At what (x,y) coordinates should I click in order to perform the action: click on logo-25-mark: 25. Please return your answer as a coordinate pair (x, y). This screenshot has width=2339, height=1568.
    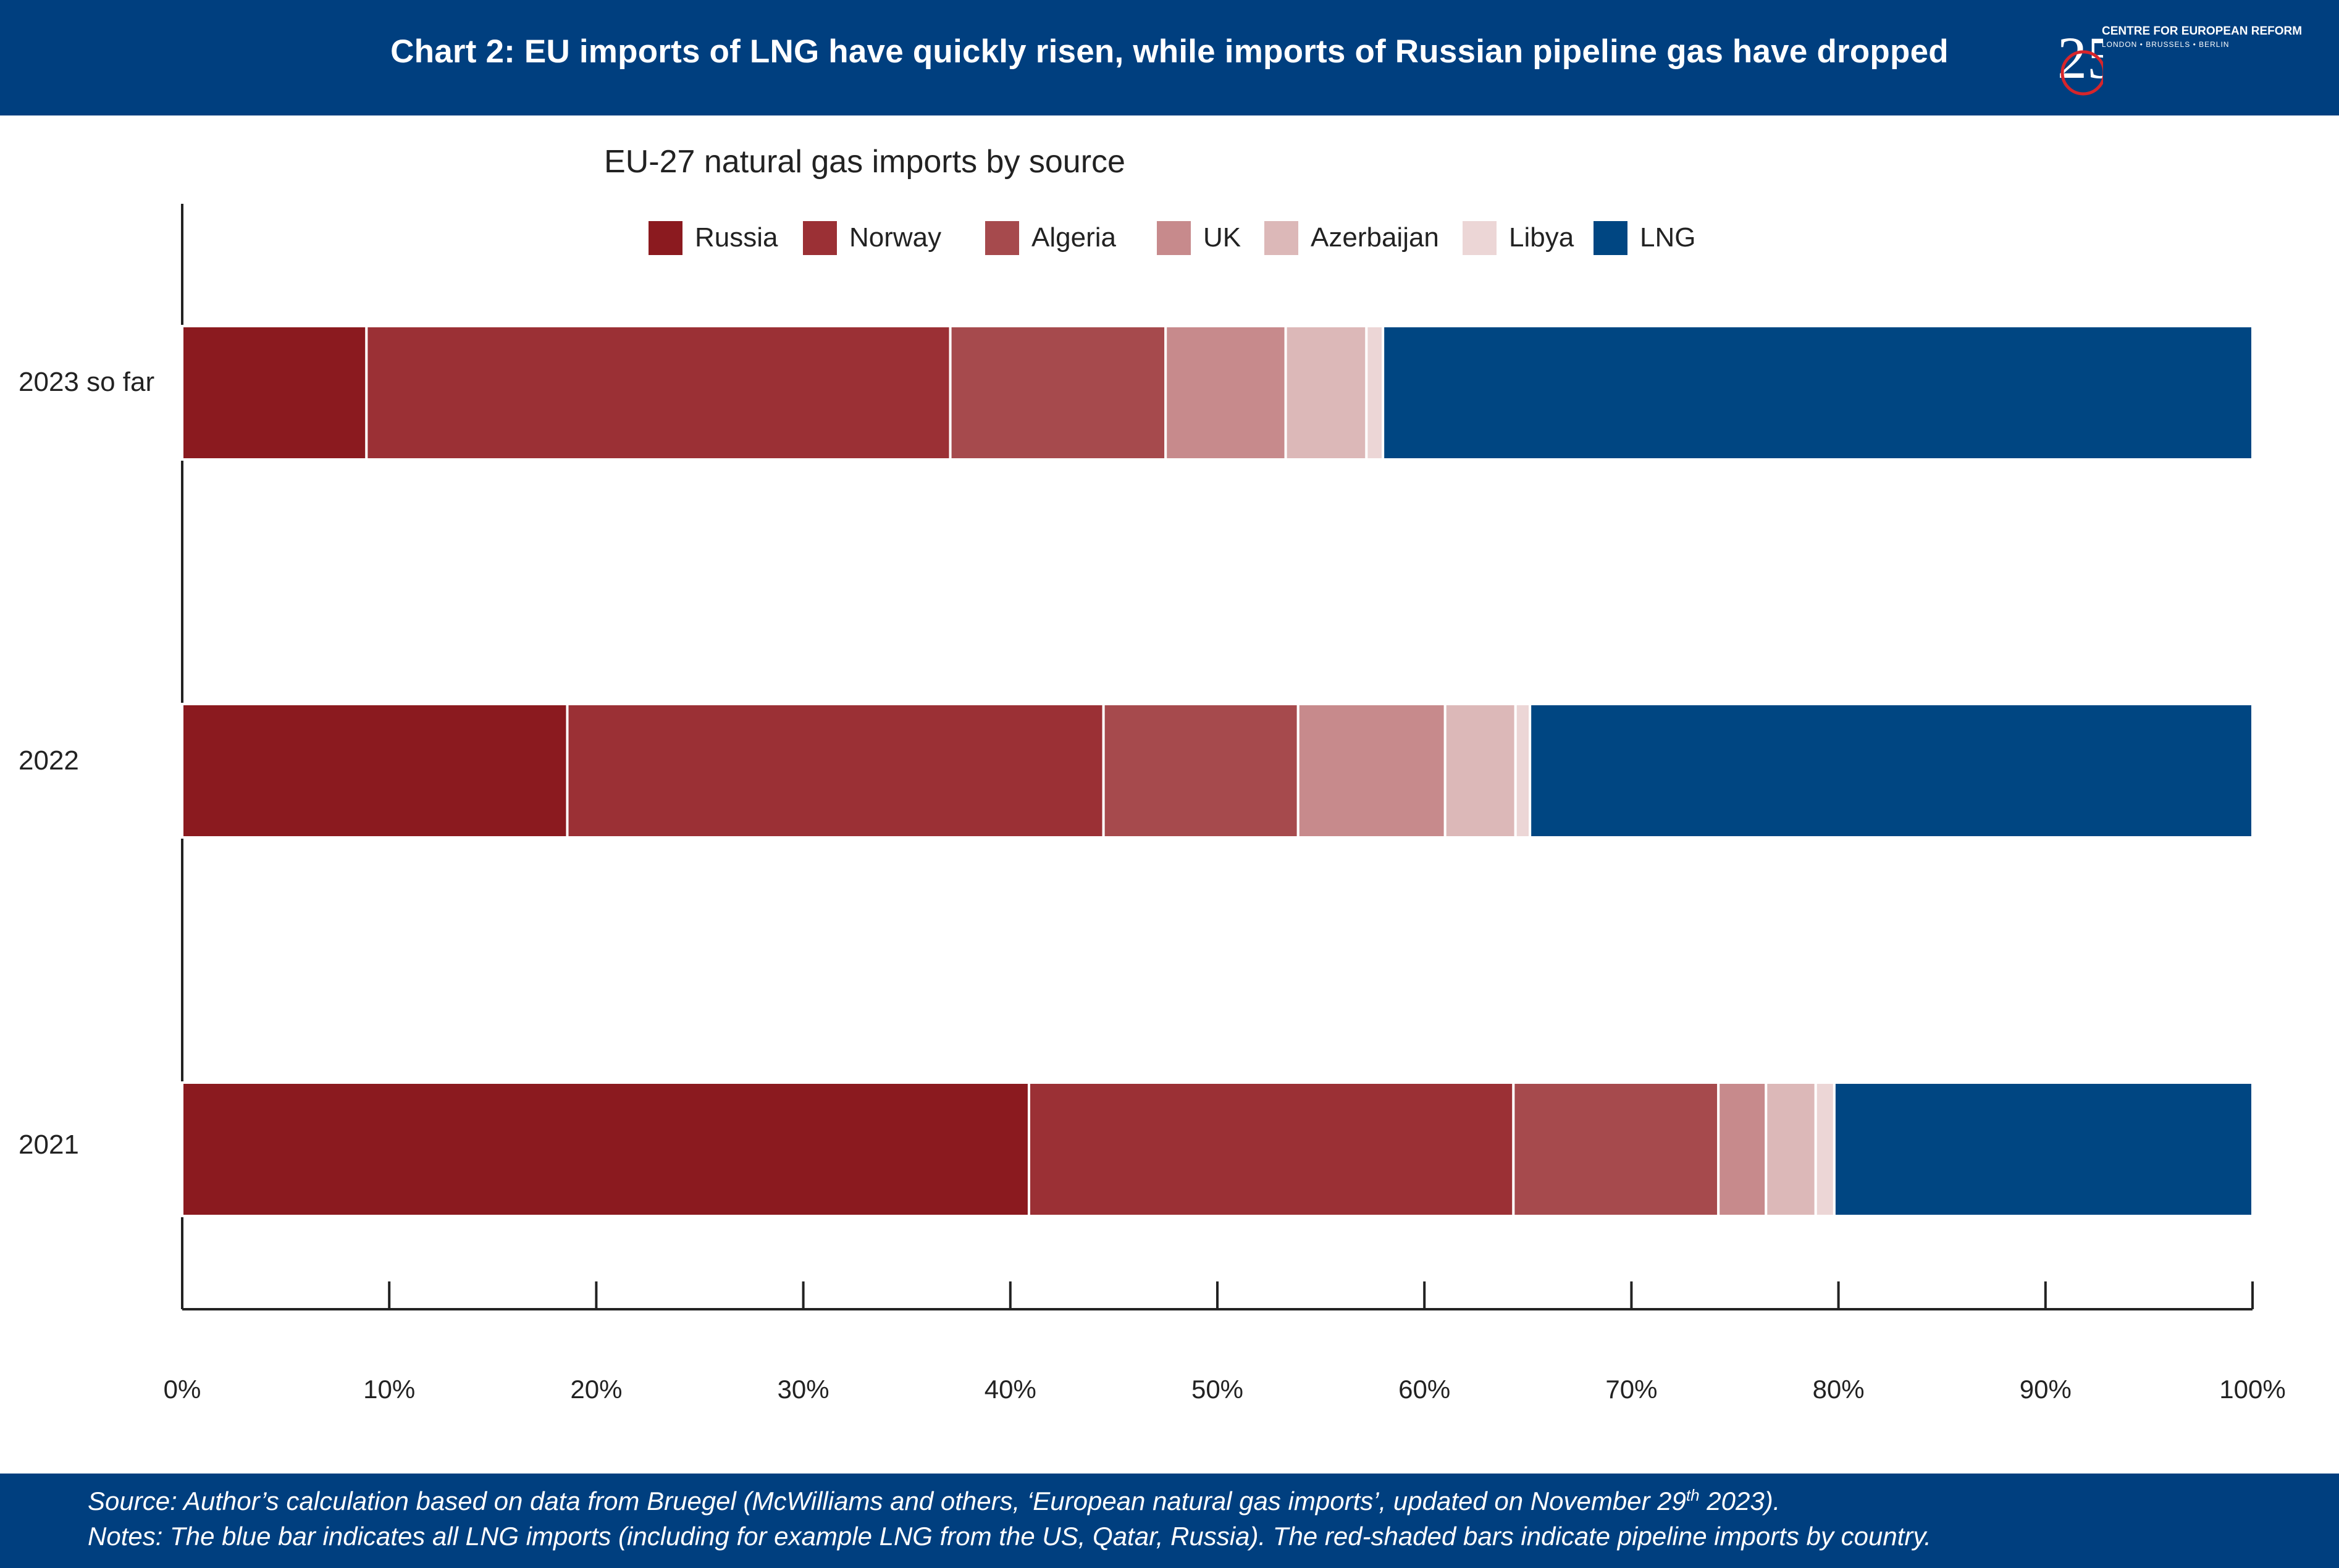
    Looking at the image, I should click on (2080, 61).